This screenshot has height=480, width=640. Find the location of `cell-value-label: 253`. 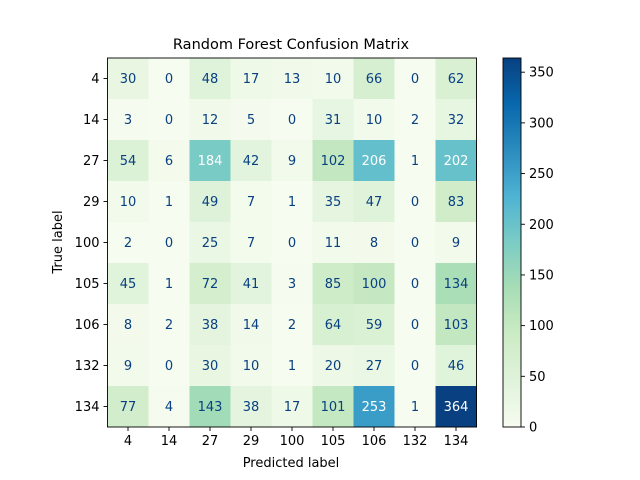

cell-value-label: 253 is located at coordinates (374, 407).